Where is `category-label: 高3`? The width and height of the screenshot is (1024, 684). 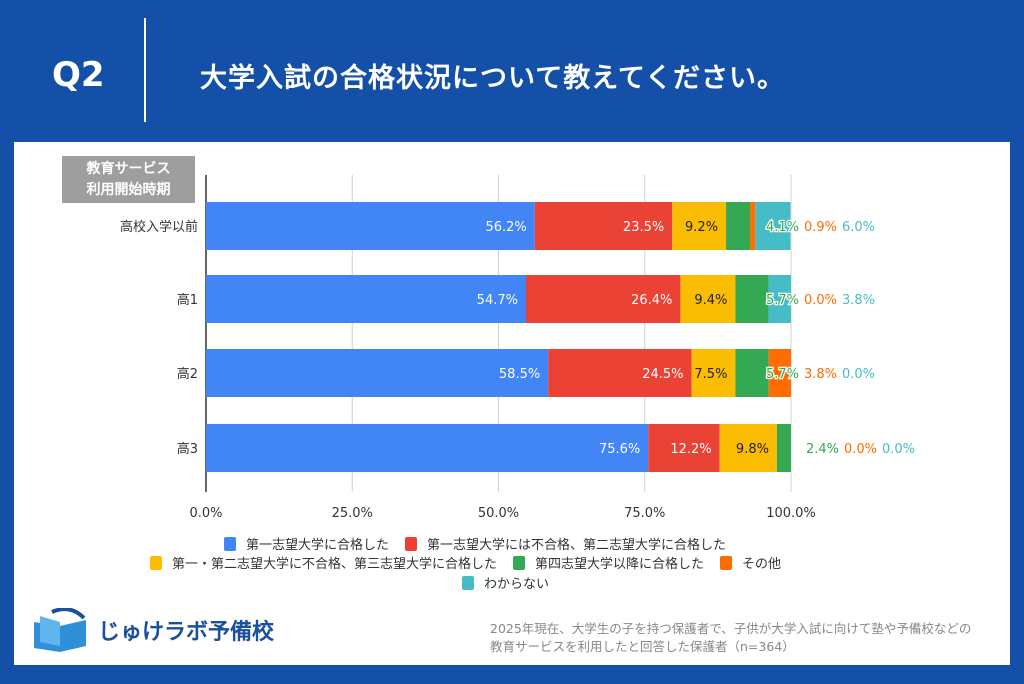 category-label: 高3 is located at coordinates (187, 449).